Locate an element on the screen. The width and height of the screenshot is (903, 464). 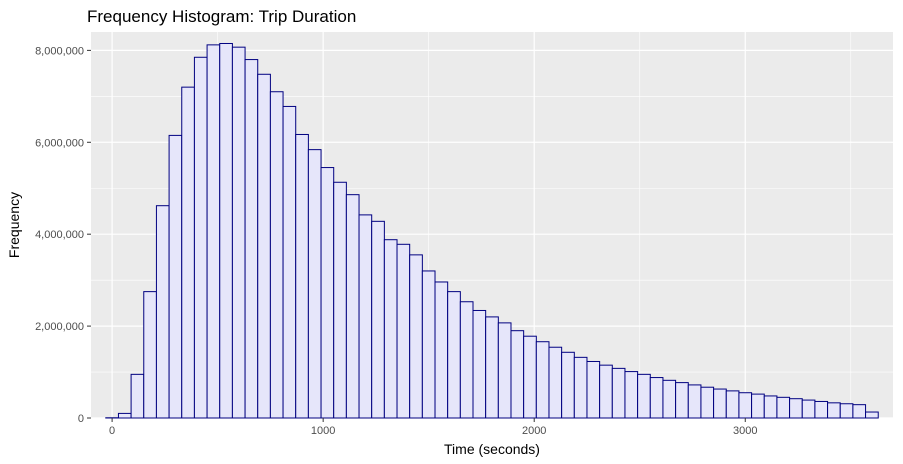
chart-title: Frequency Histogram: Trip Duration is located at coordinates (221, 16).